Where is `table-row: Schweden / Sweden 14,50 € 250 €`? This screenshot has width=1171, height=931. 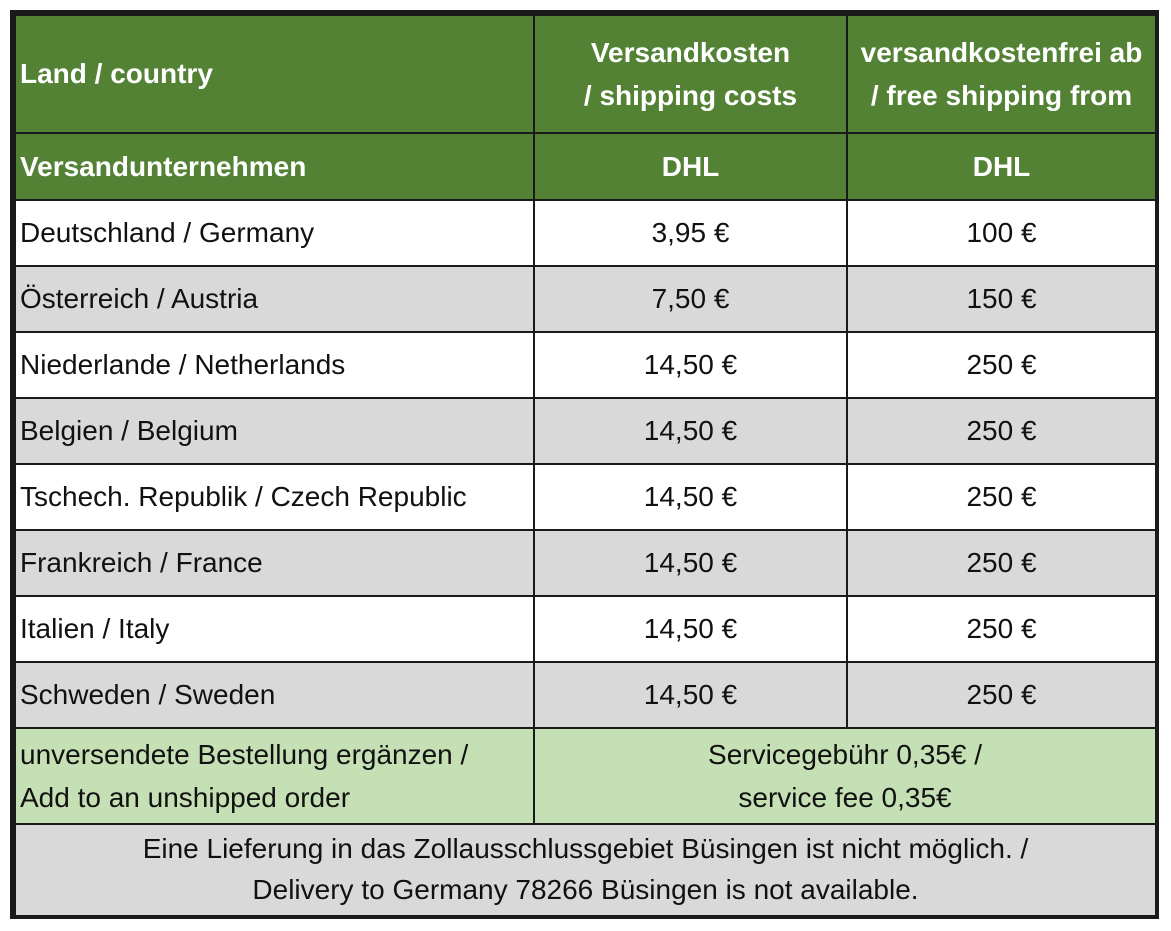 table-row: Schweden / Sweden 14,50 € 250 € is located at coordinates (585, 695).